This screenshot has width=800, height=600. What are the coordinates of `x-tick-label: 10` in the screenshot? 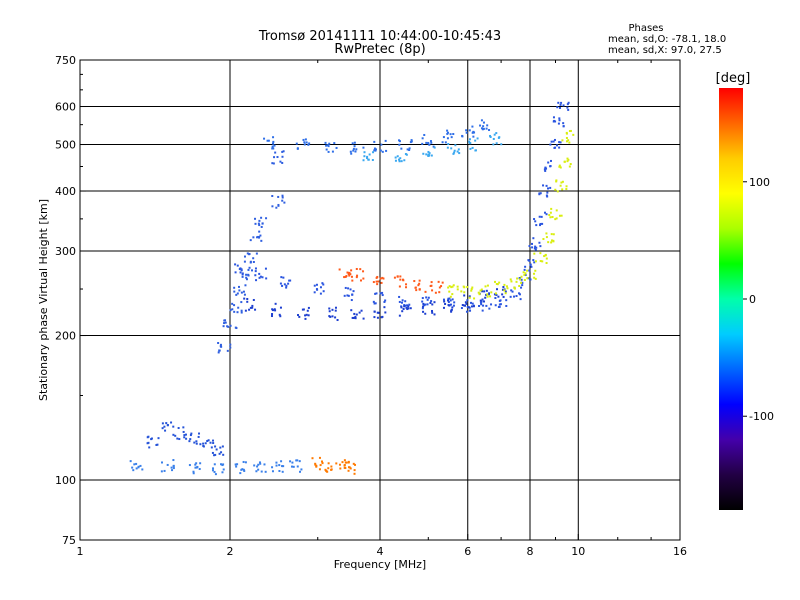 It's located at (578, 551).